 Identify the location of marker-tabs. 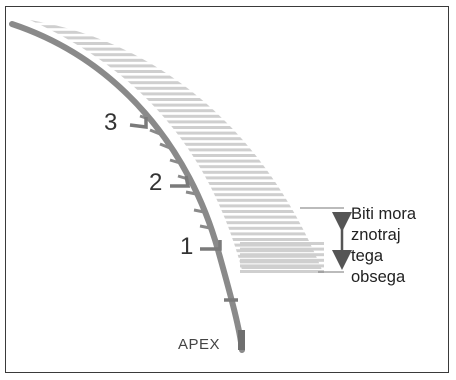
(183, 209).